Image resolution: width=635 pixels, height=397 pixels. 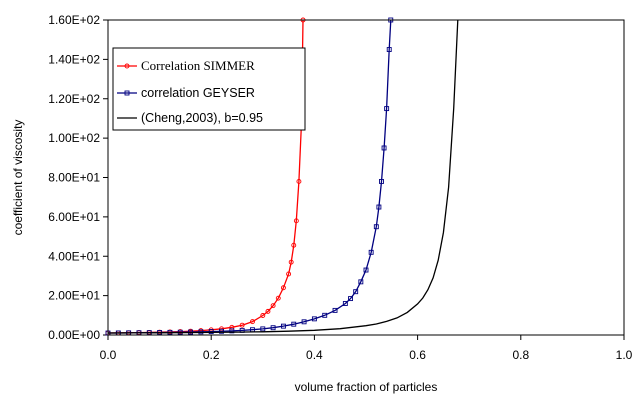 I want to click on y-tick-label: 4.00E+01, so click(x=74, y=256).